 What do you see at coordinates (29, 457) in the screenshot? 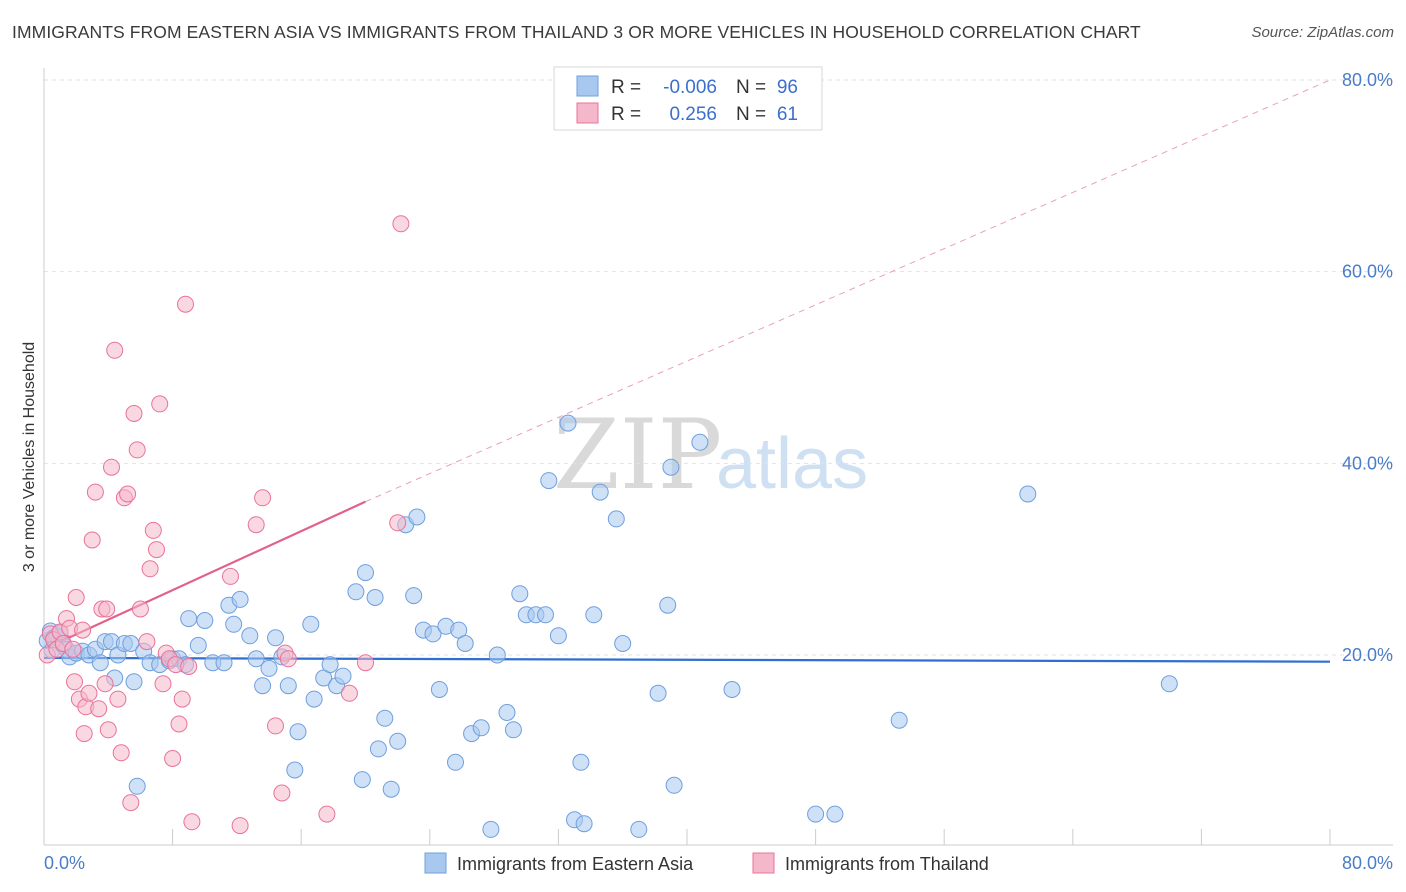
I see `y-axis-label: 3 or more Vehicles in Household` at bounding box center [29, 457].